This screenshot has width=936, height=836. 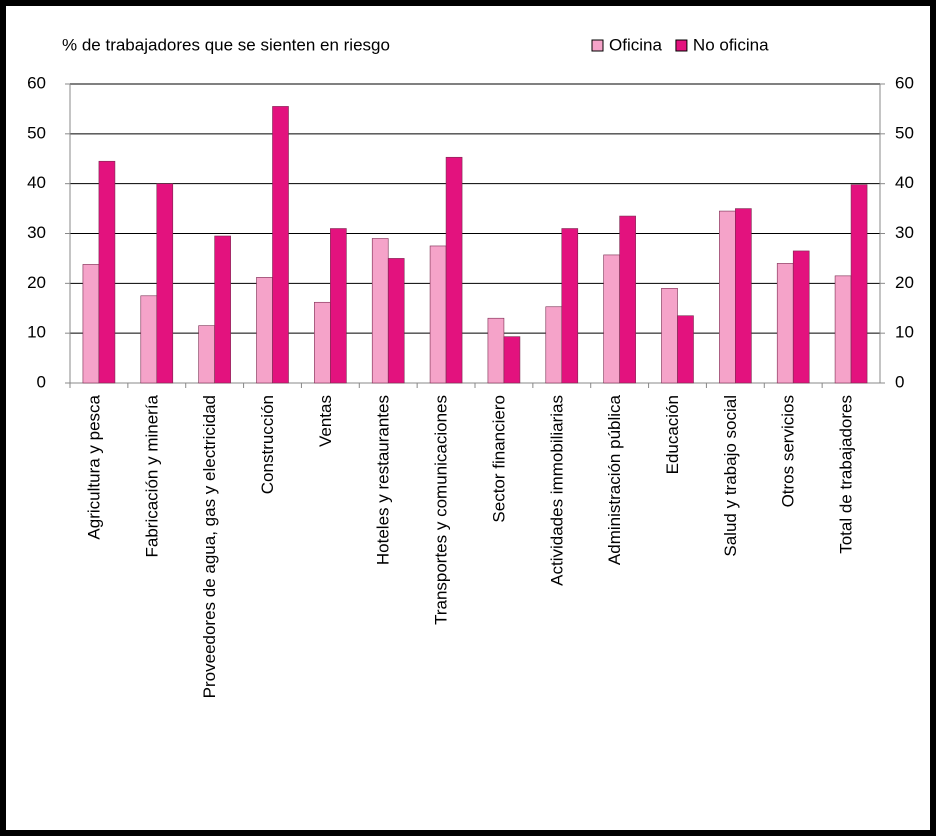 What do you see at coordinates (151, 475) in the screenshot?
I see `x-tick-label: Fabricación y minería` at bounding box center [151, 475].